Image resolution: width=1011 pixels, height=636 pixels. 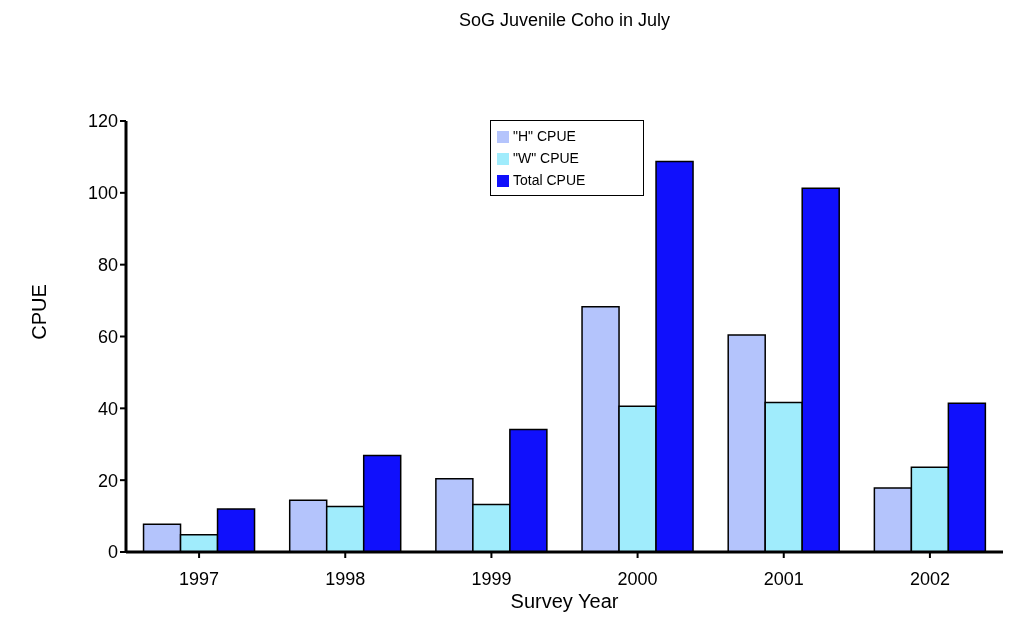 I want to click on y-axis-title: CPUE, so click(x=39, y=312).